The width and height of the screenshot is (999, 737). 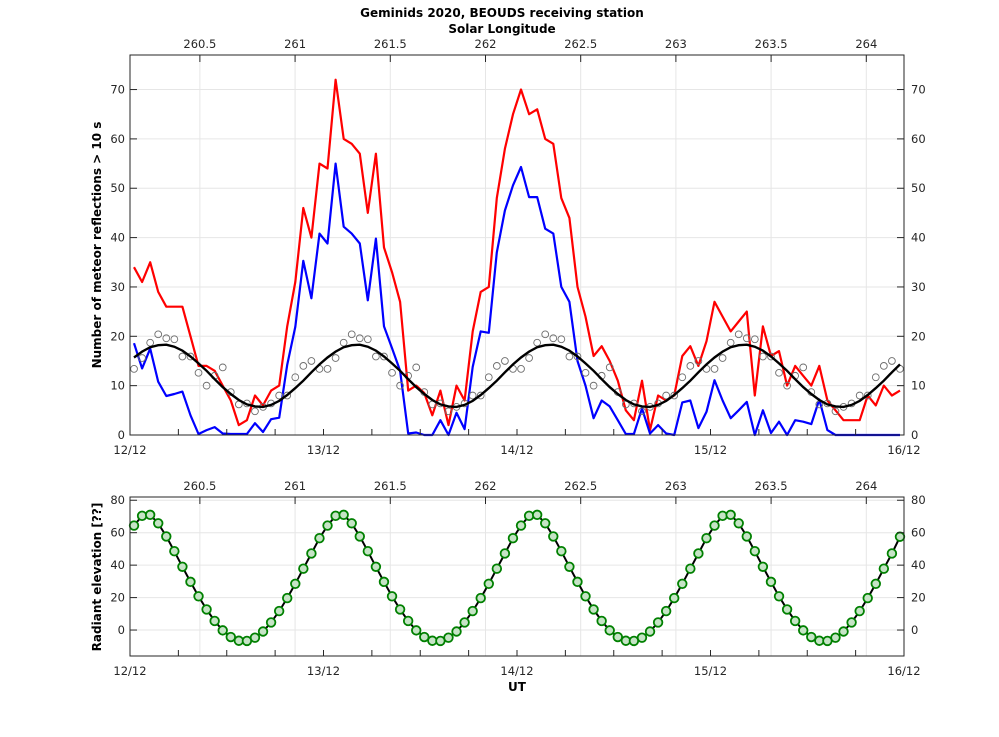 I want to click on y-tick-label-right: 50, so click(x=918, y=188).